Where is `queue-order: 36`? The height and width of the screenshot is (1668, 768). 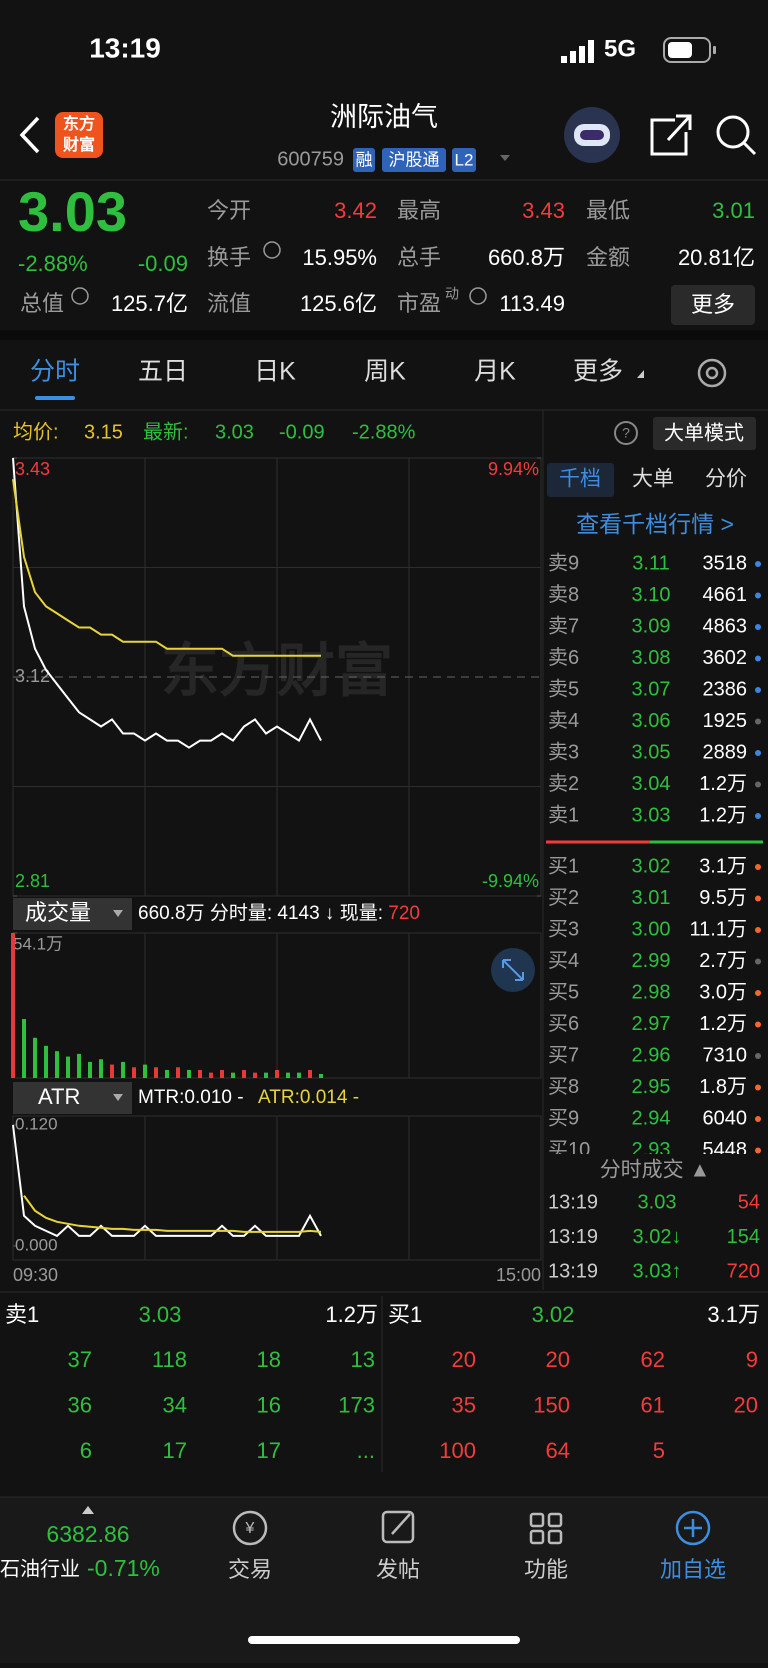 queue-order: 36 is located at coordinates (80, 1404).